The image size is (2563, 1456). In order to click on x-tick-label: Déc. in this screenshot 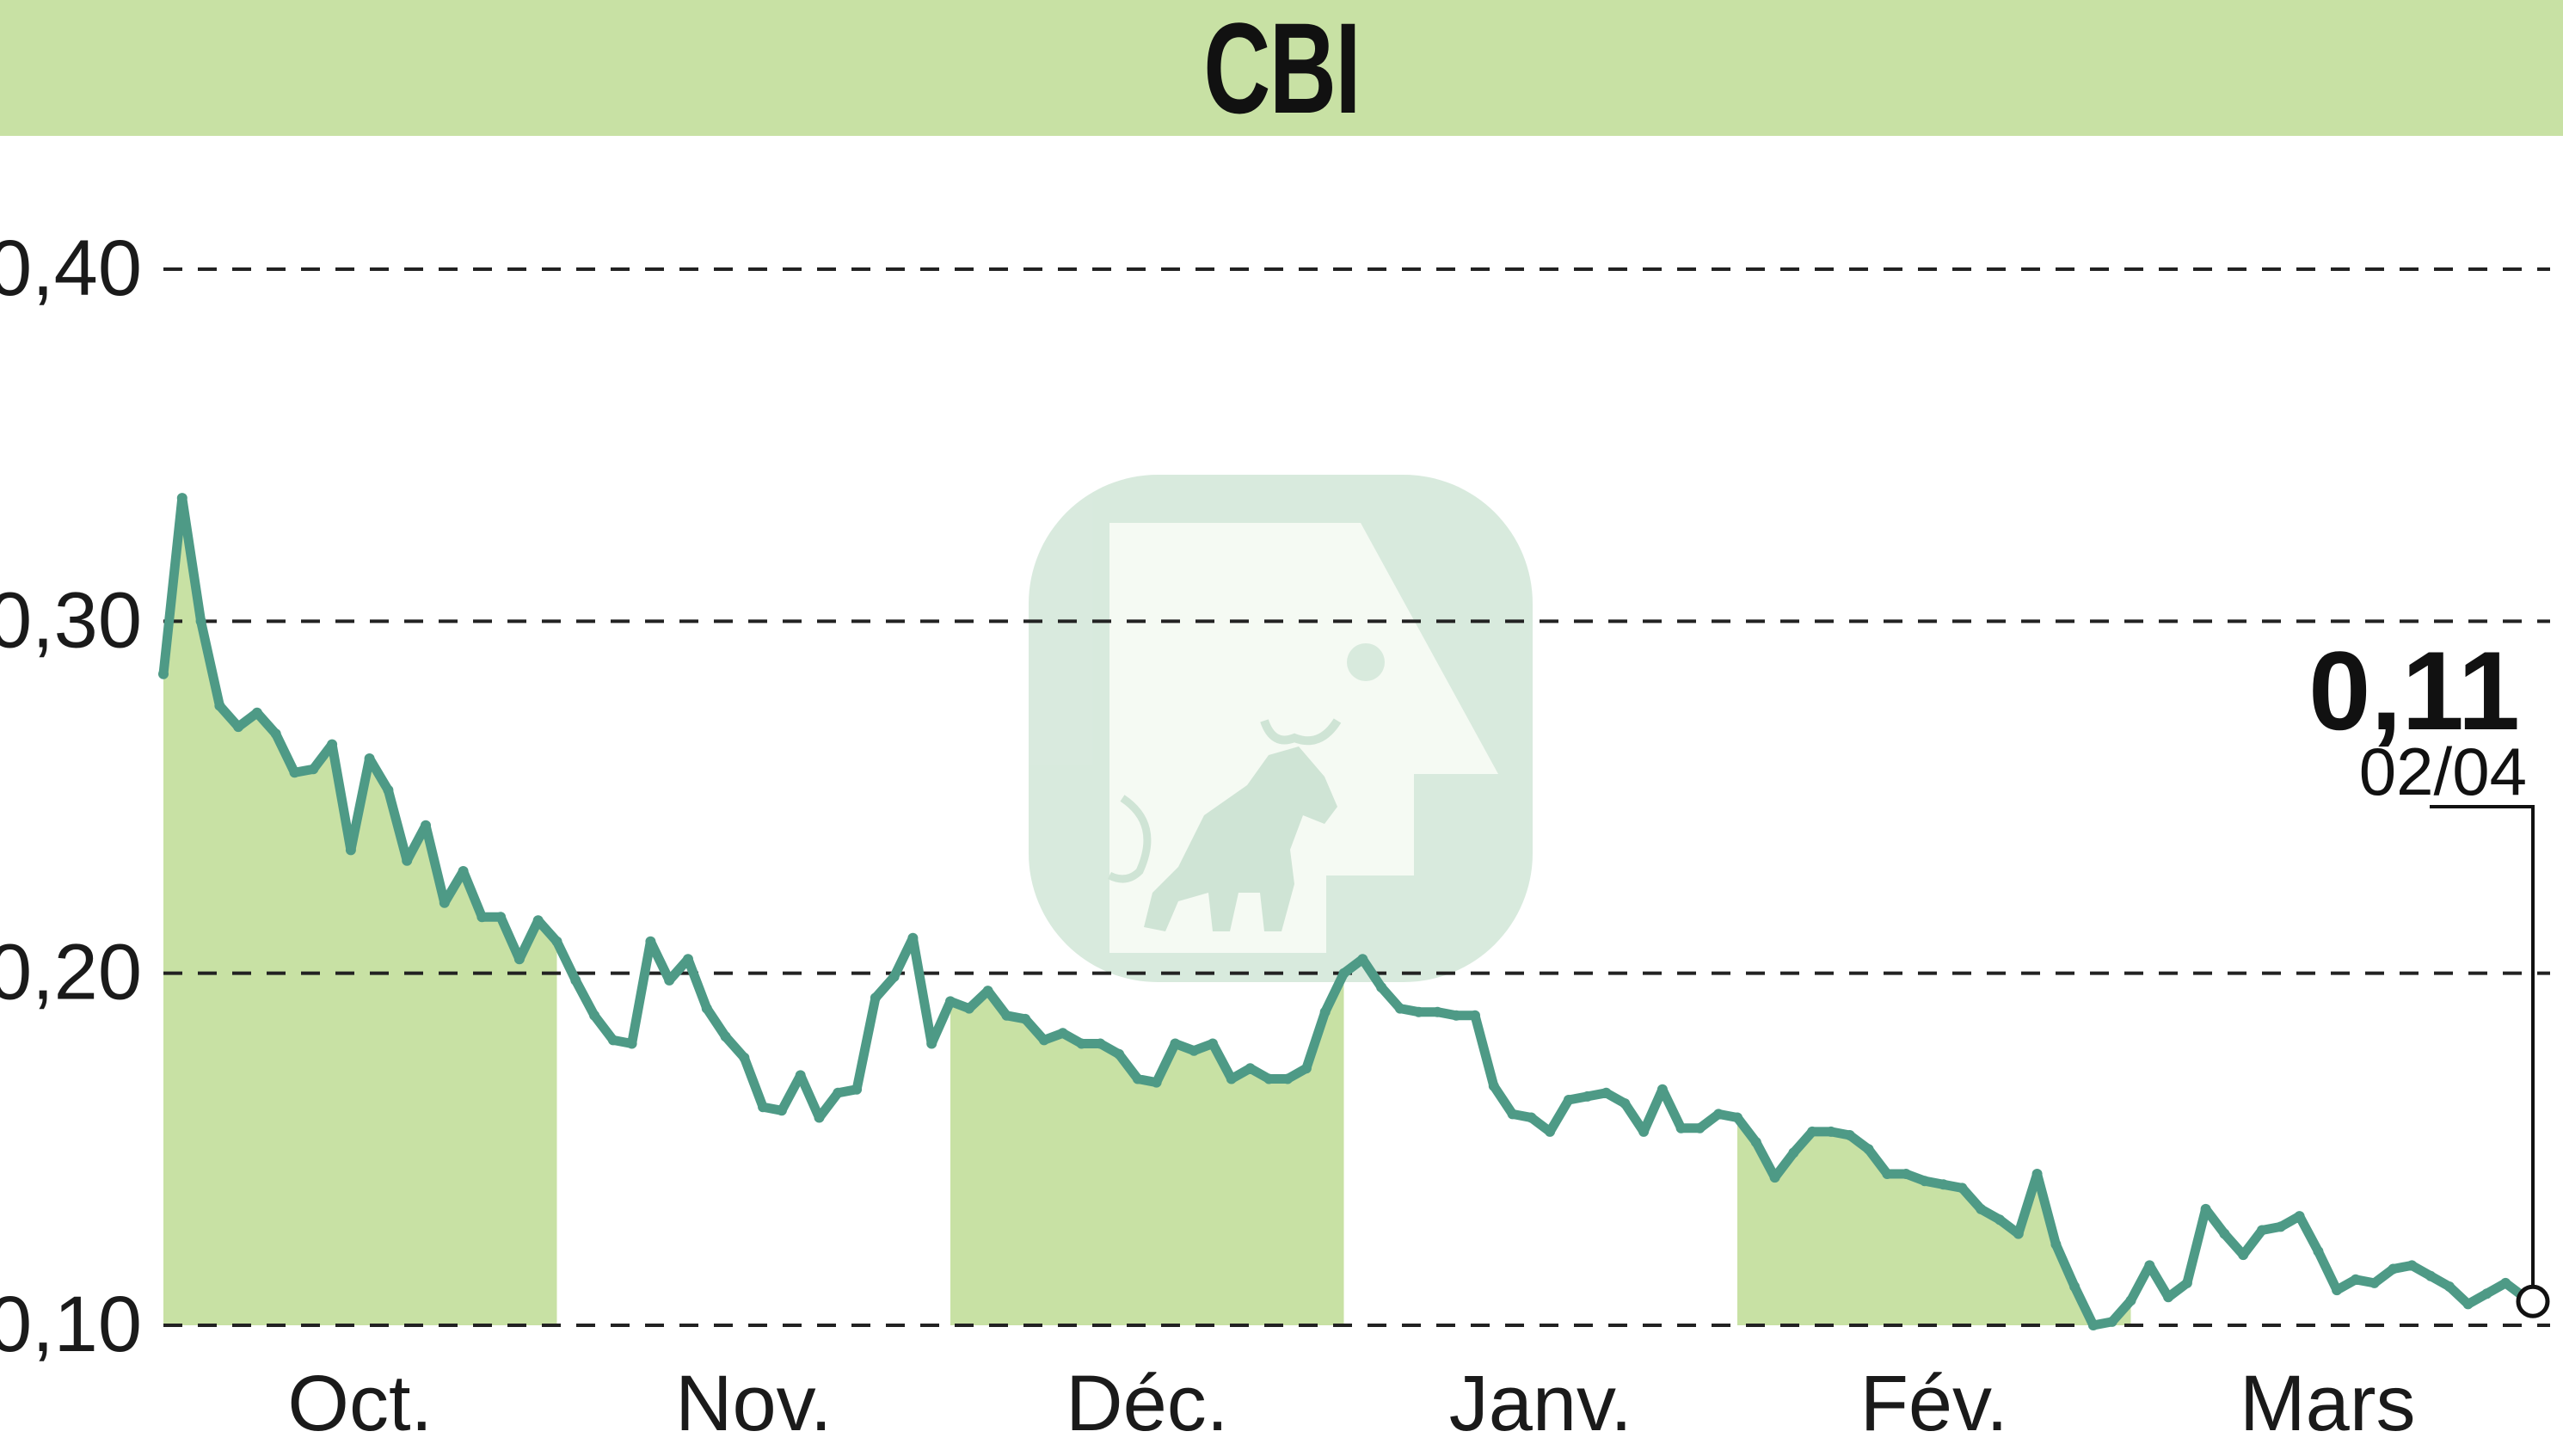, I will do `click(1147, 1404)`.